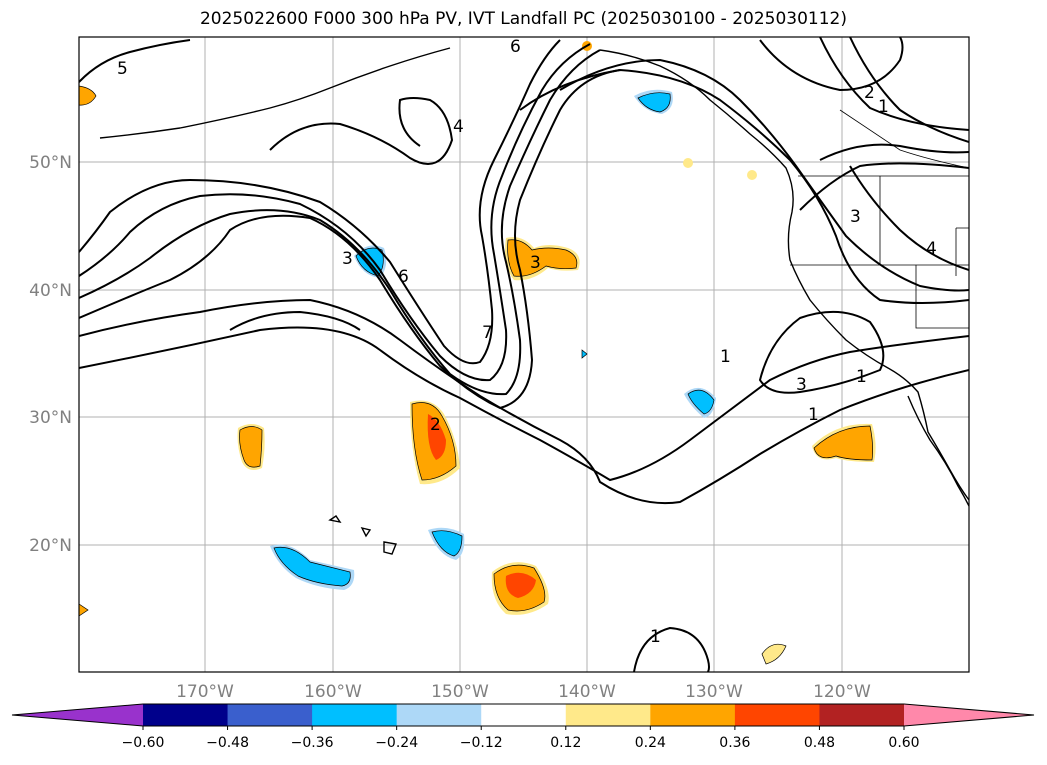 The image size is (1047, 765). Describe the element at coordinates (143, 743) in the screenshot. I see `colorbar-tick-label: −0.60` at that location.